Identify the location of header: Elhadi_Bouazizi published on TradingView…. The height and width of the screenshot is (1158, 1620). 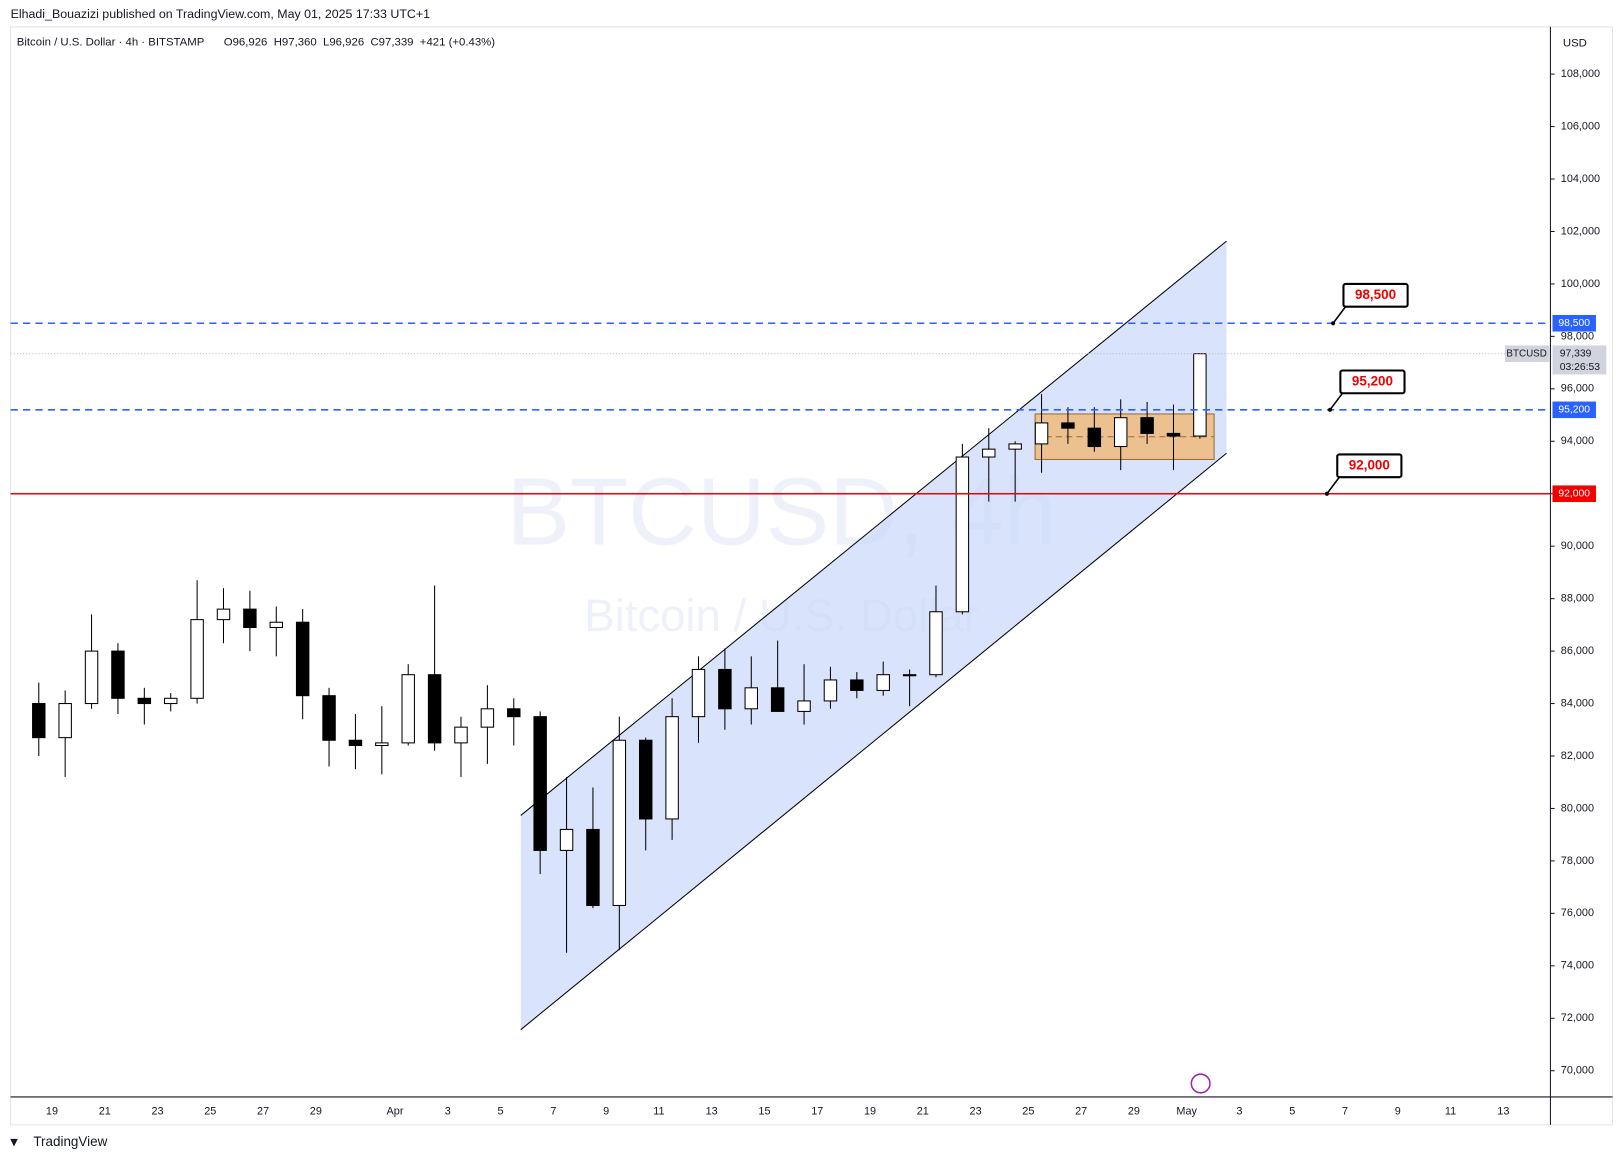
(221, 14).